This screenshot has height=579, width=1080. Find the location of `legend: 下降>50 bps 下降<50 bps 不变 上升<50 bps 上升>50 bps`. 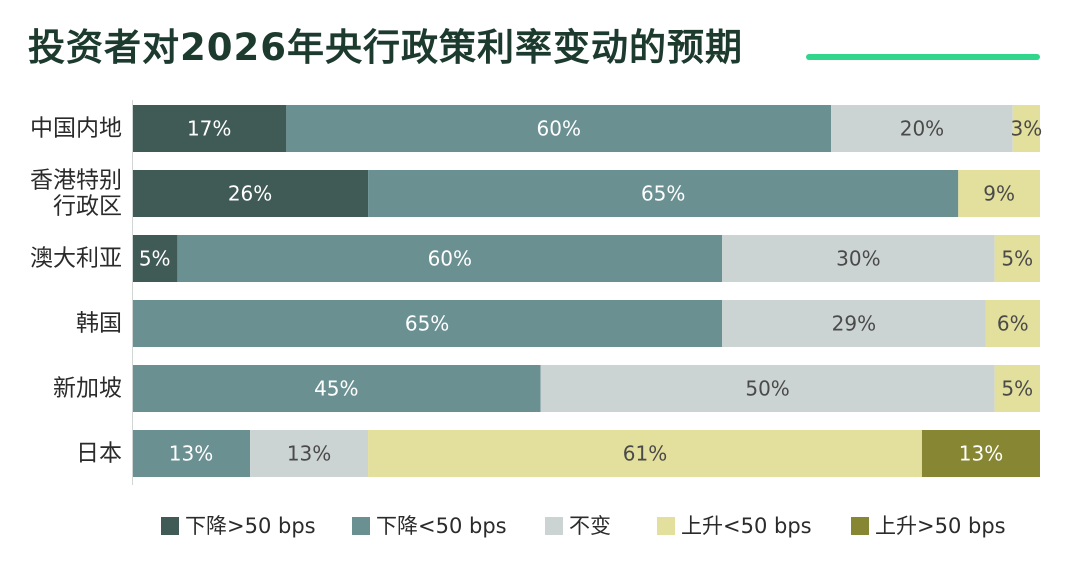

legend: 下降>50 bps 下降<50 bps 不变 上升<50 bps 上升>50 bps is located at coordinates (583, 526).